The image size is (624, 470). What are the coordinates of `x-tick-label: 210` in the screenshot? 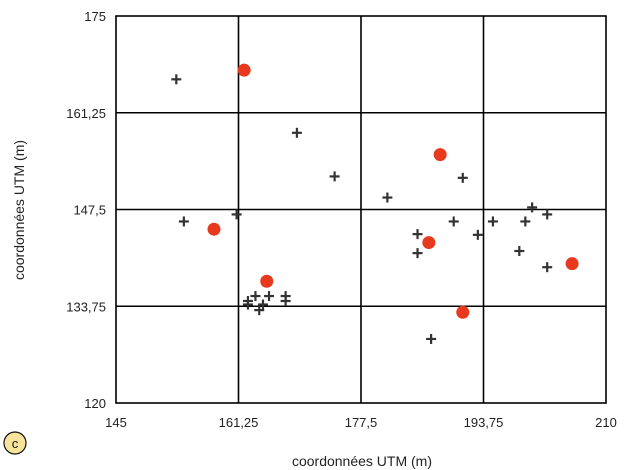 It's located at (606, 422).